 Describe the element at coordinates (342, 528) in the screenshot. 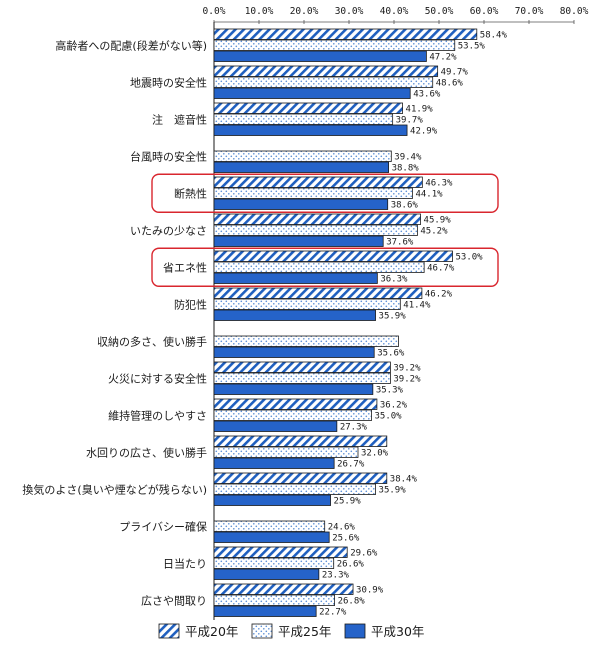

I see `data-label: 24.6%` at that location.